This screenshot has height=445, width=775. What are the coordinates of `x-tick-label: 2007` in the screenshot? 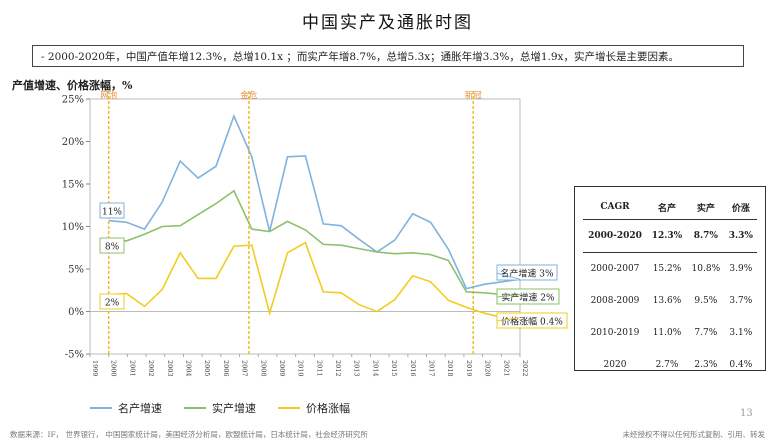 It's located at (245, 368).